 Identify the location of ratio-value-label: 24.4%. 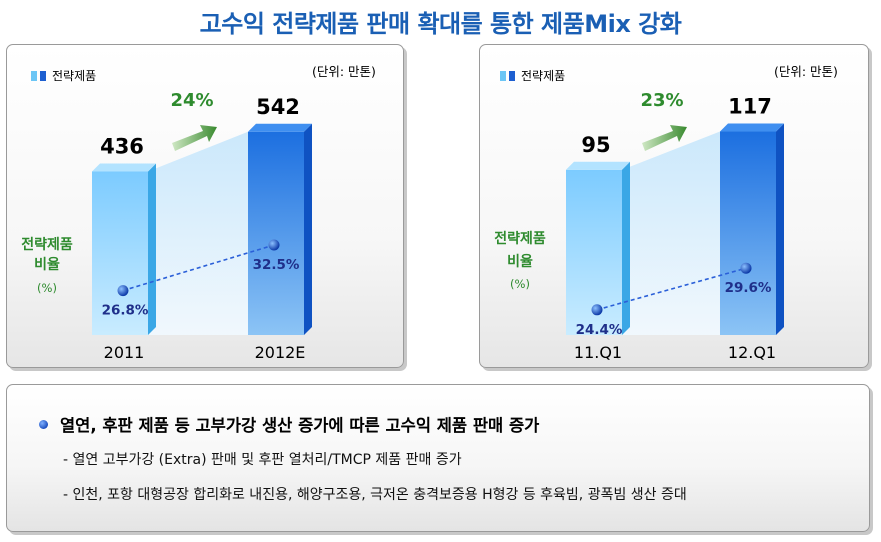
(599, 330).